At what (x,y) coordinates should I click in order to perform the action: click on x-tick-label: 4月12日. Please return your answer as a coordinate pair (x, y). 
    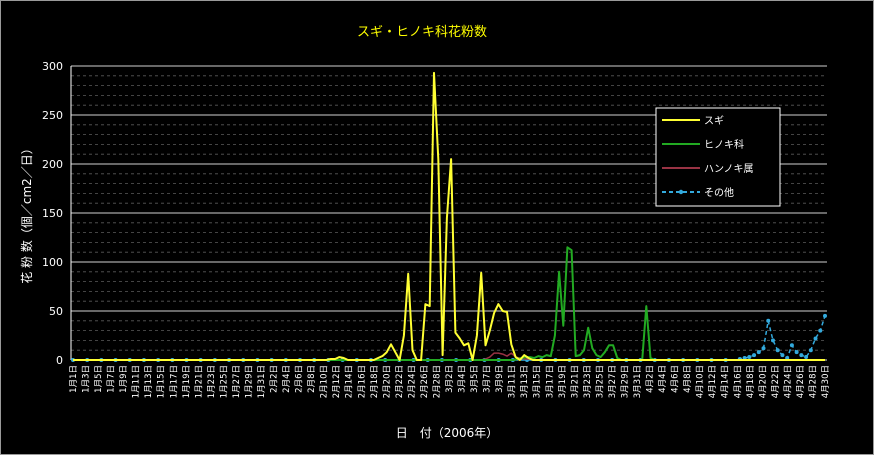
    Looking at the image, I should click on (713, 381).